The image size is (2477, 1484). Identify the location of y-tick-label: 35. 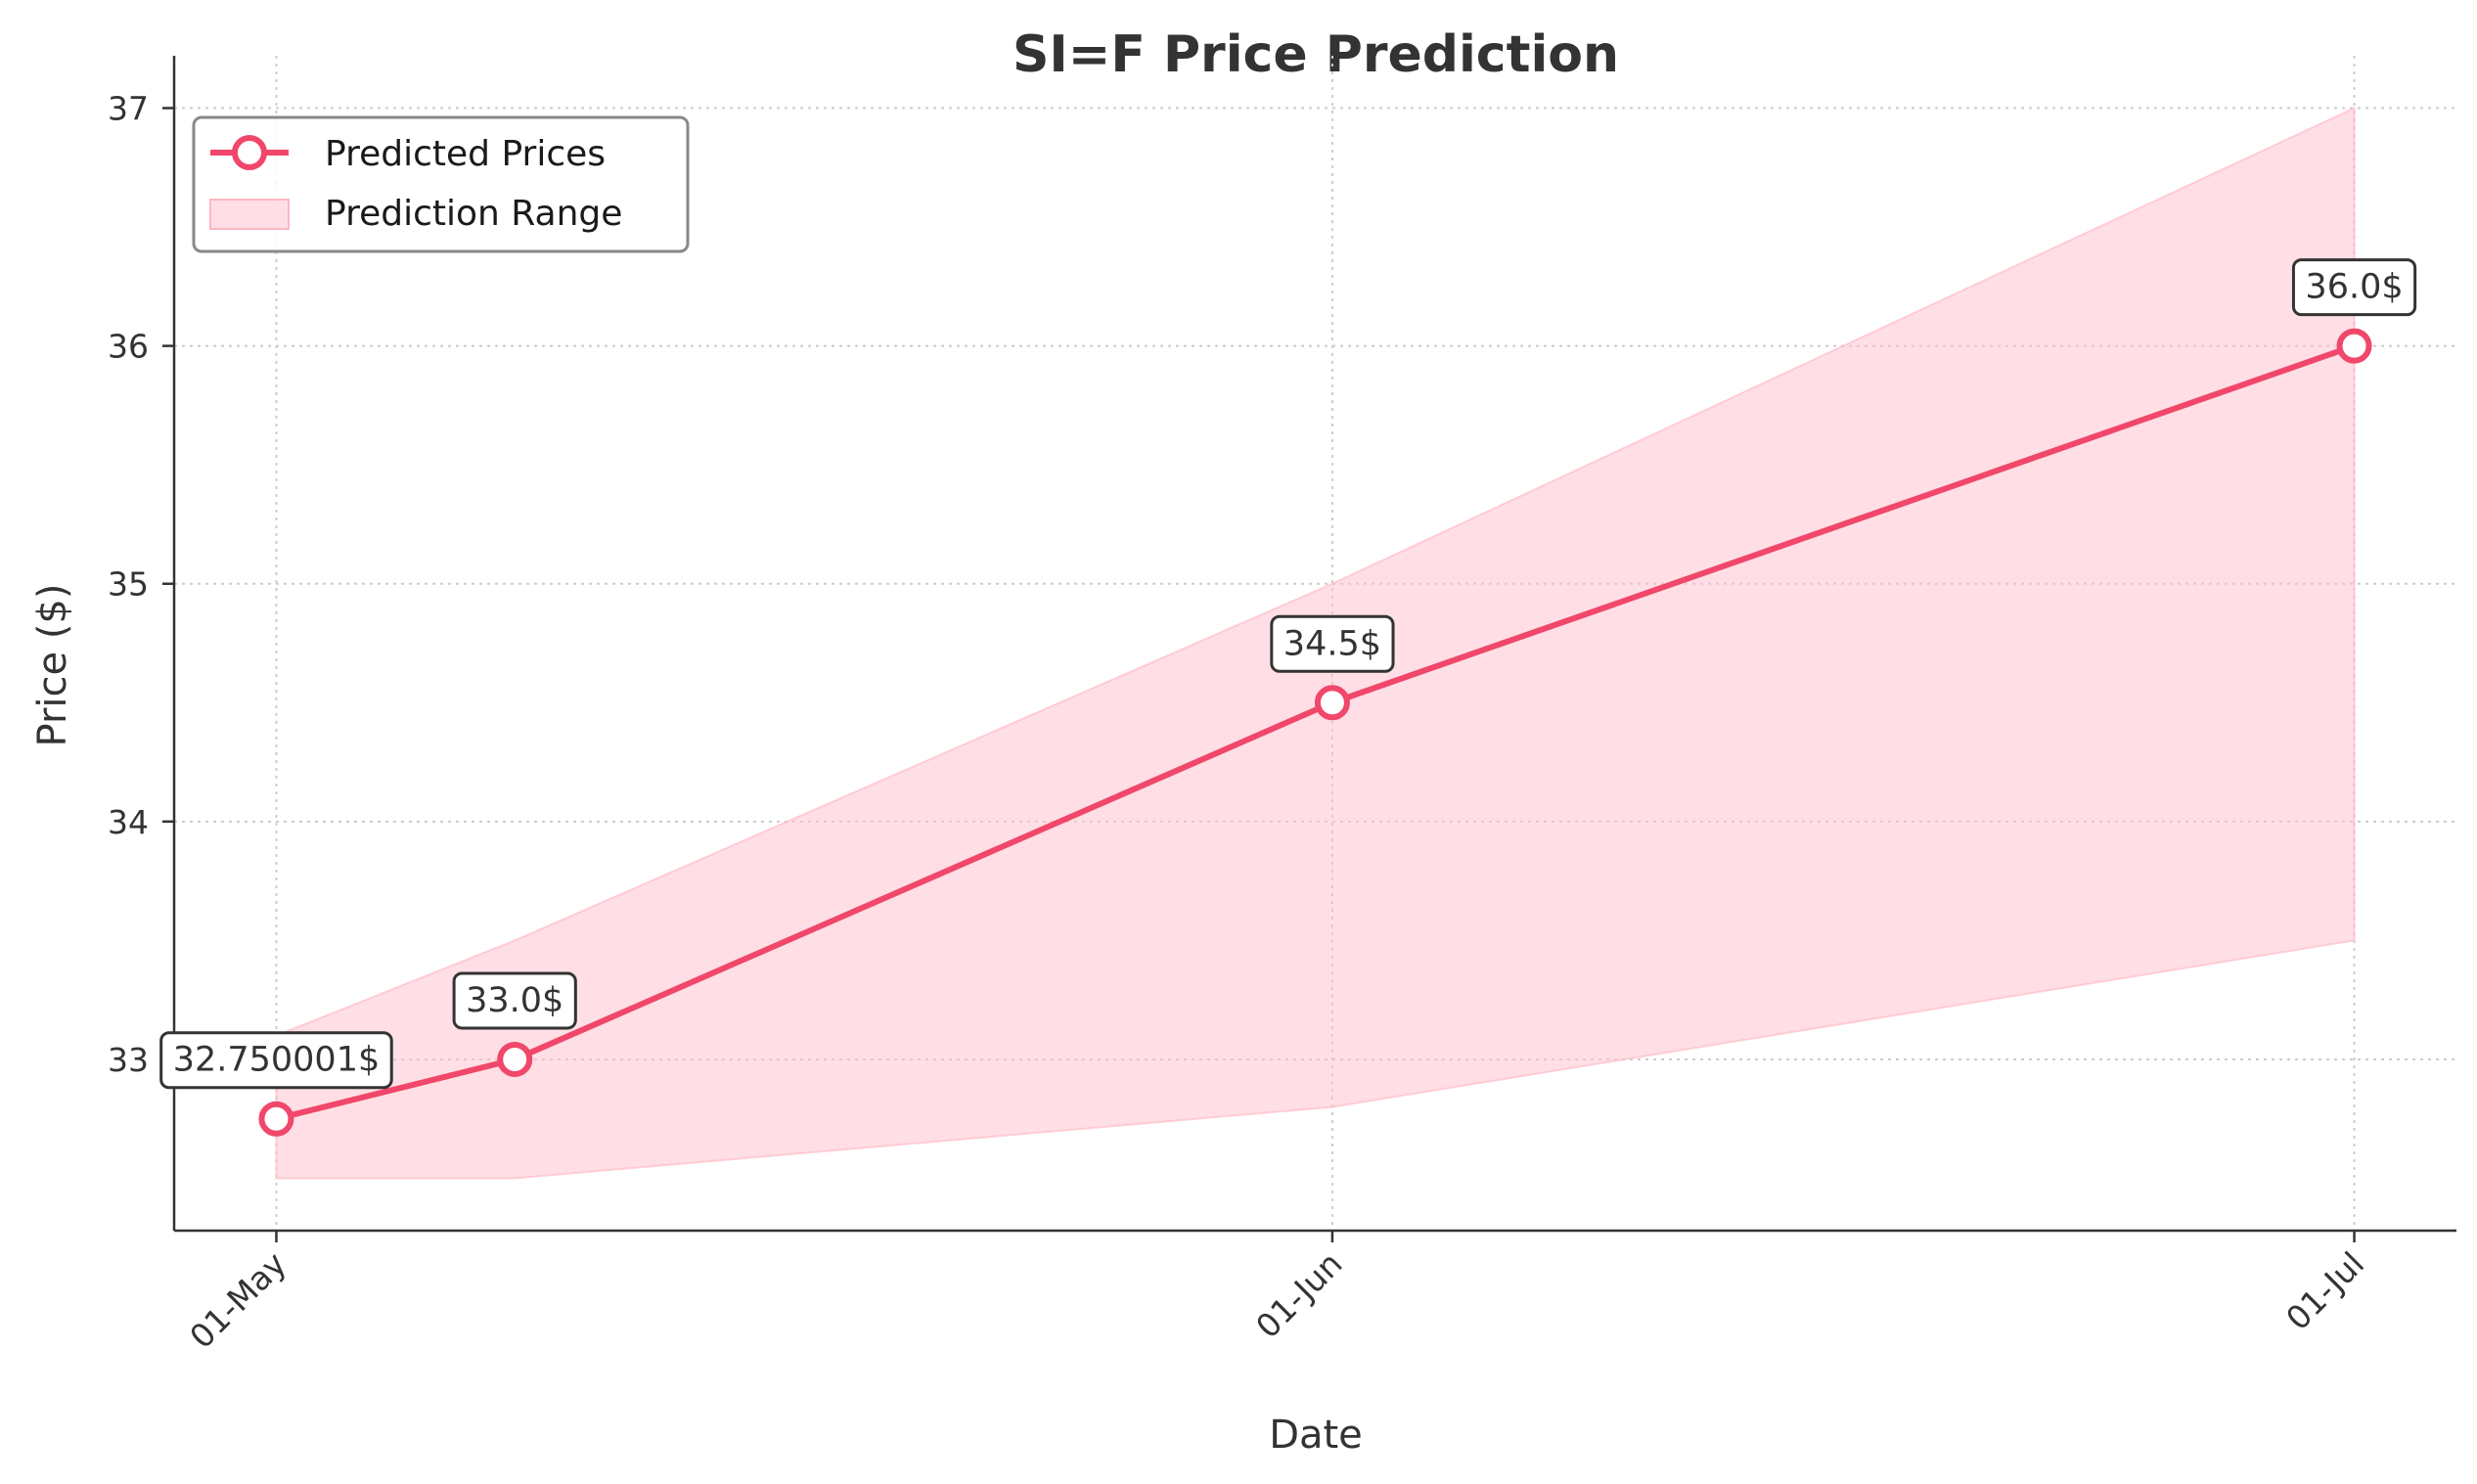
(129, 584).